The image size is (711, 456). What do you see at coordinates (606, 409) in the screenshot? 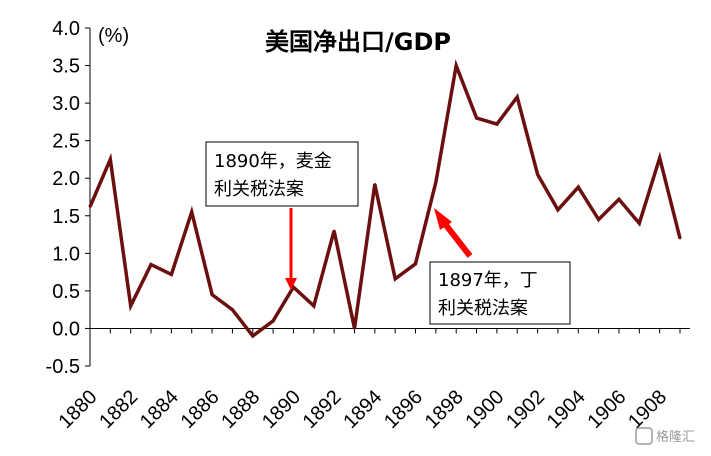
I see `x-tick-label: 1906` at bounding box center [606, 409].